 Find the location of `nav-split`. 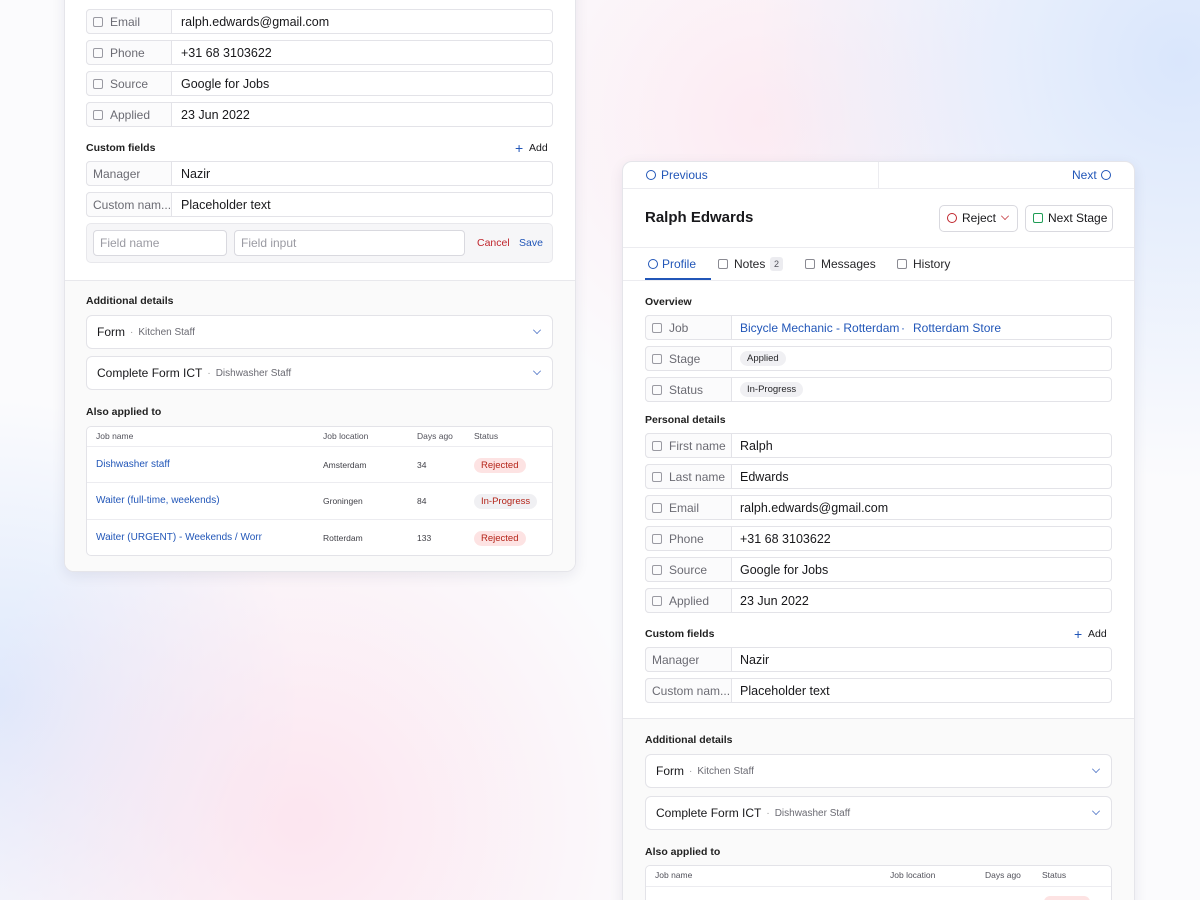

nav-split is located at coordinates (878, 175).